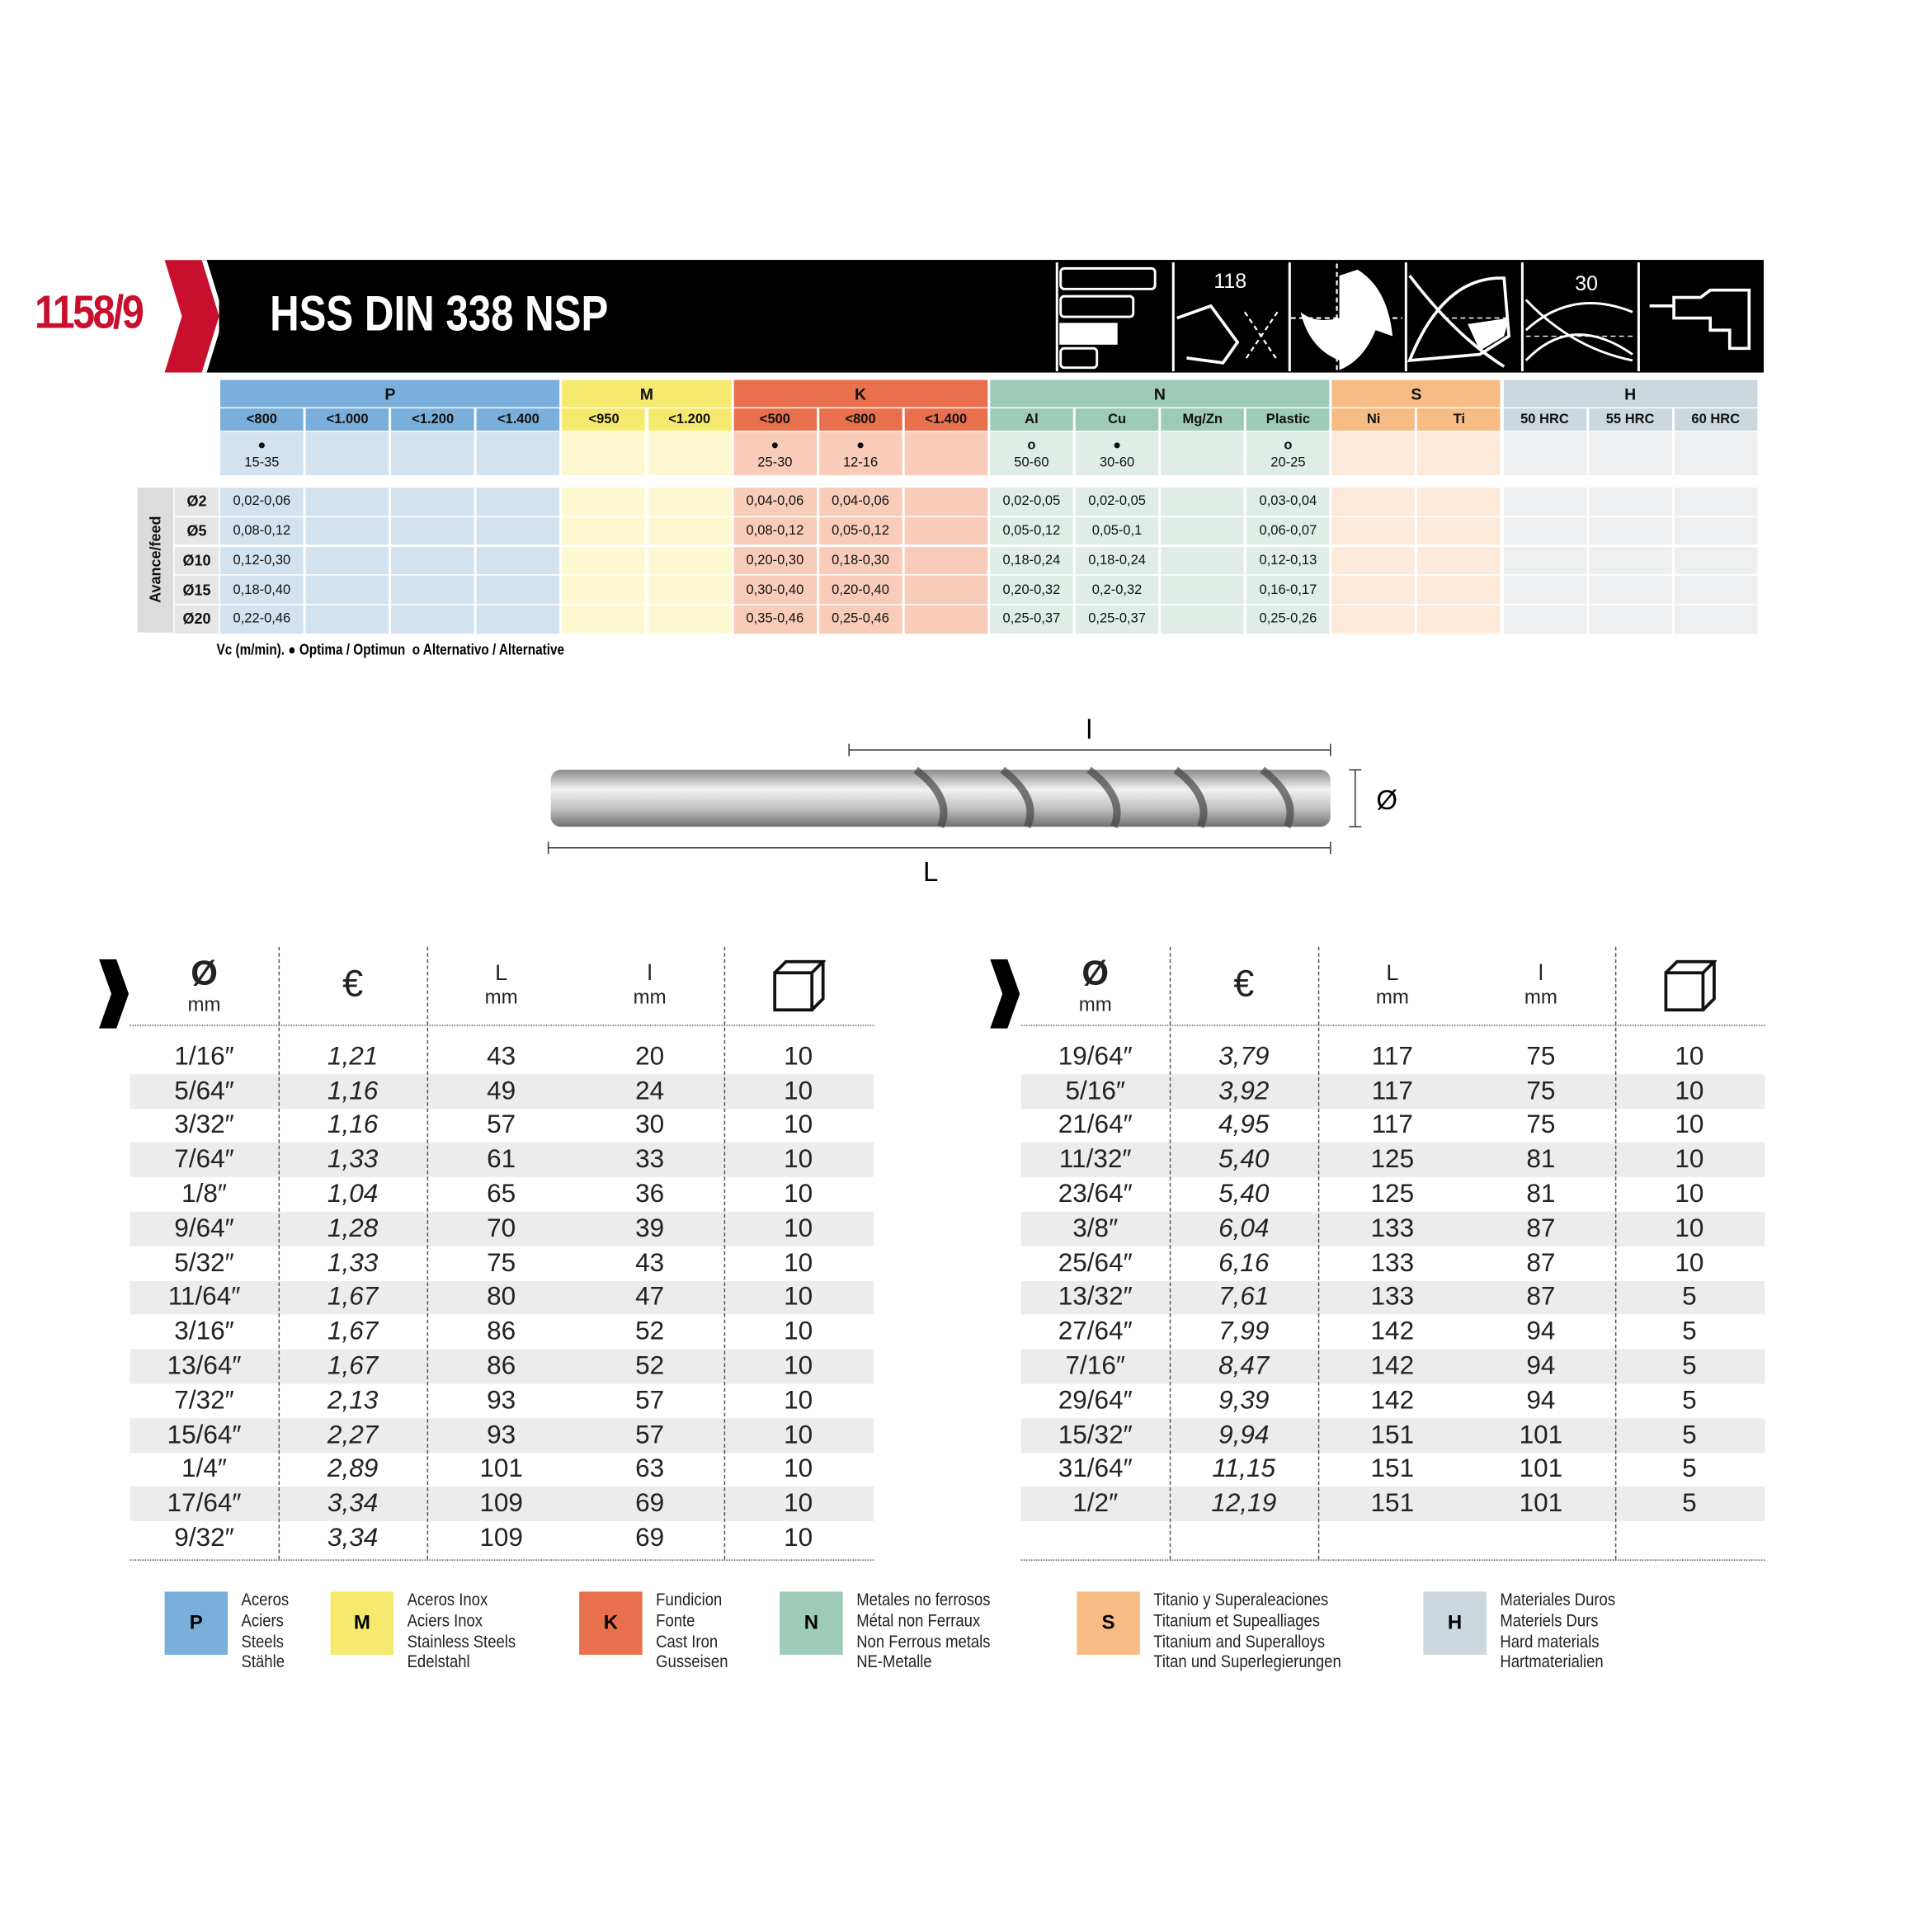 This screenshot has width=1932, height=1932. Describe the element at coordinates (1244, 1159) in the screenshot. I see `price-cell: 5,40` at that location.